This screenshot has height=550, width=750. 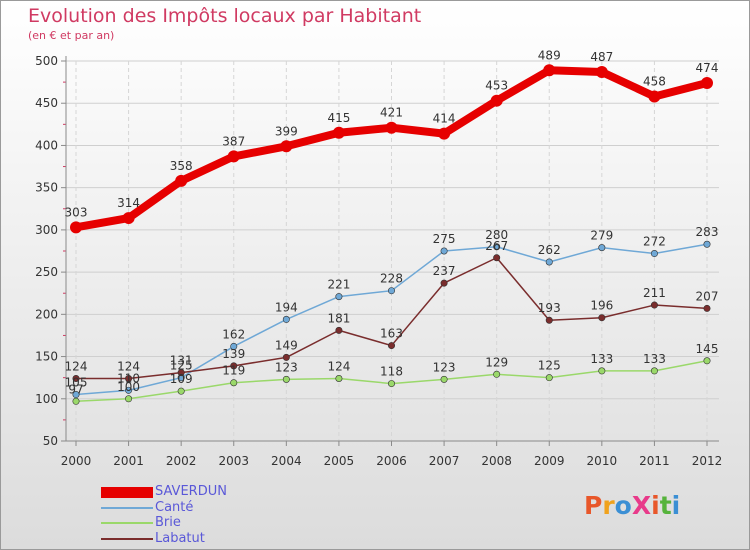 What do you see at coordinates (128, 387) in the screenshot?
I see `data-label: 100` at bounding box center [128, 387].